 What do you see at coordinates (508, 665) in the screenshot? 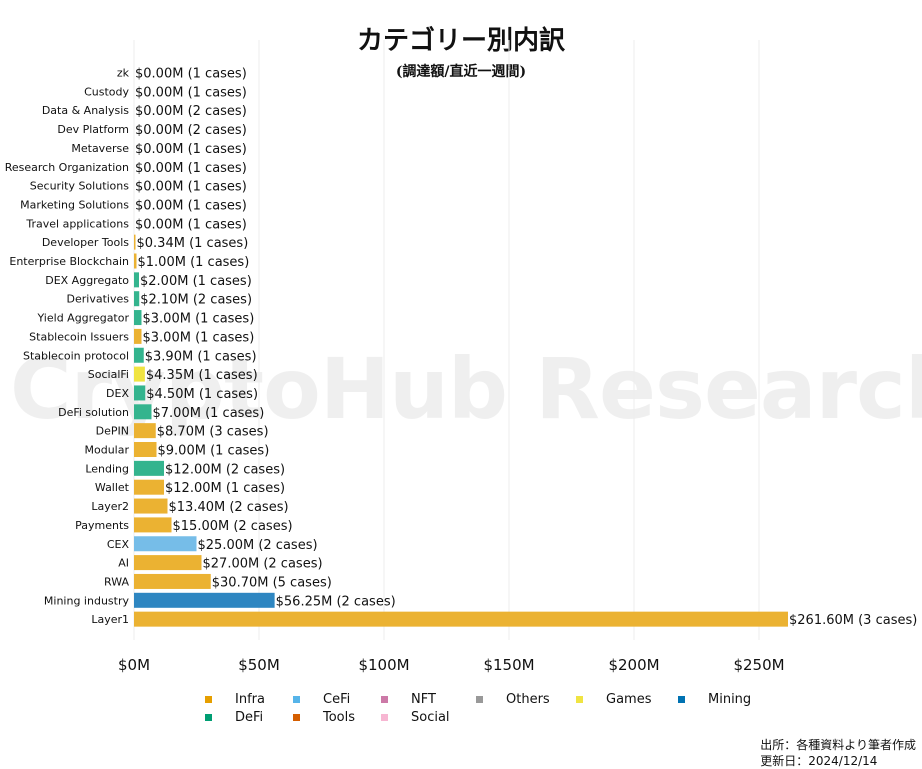
I see `x-tick-label: $150M` at bounding box center [508, 665].